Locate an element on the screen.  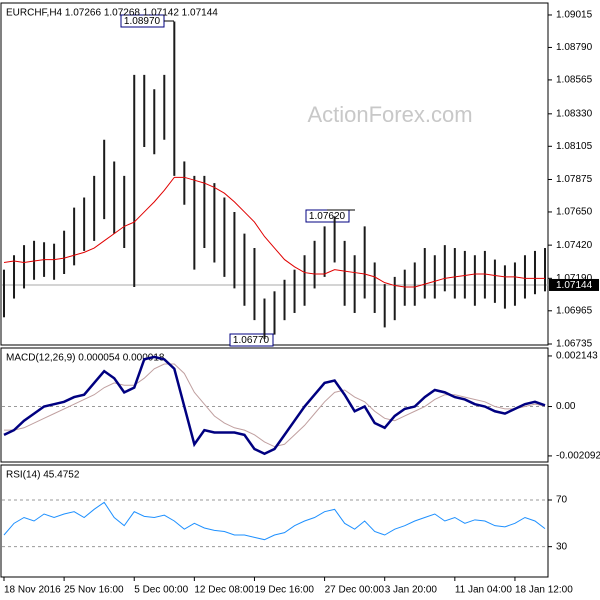
panel-title: MACD(12,26,9) 0.000054 0.000018 is located at coordinates (85, 358).